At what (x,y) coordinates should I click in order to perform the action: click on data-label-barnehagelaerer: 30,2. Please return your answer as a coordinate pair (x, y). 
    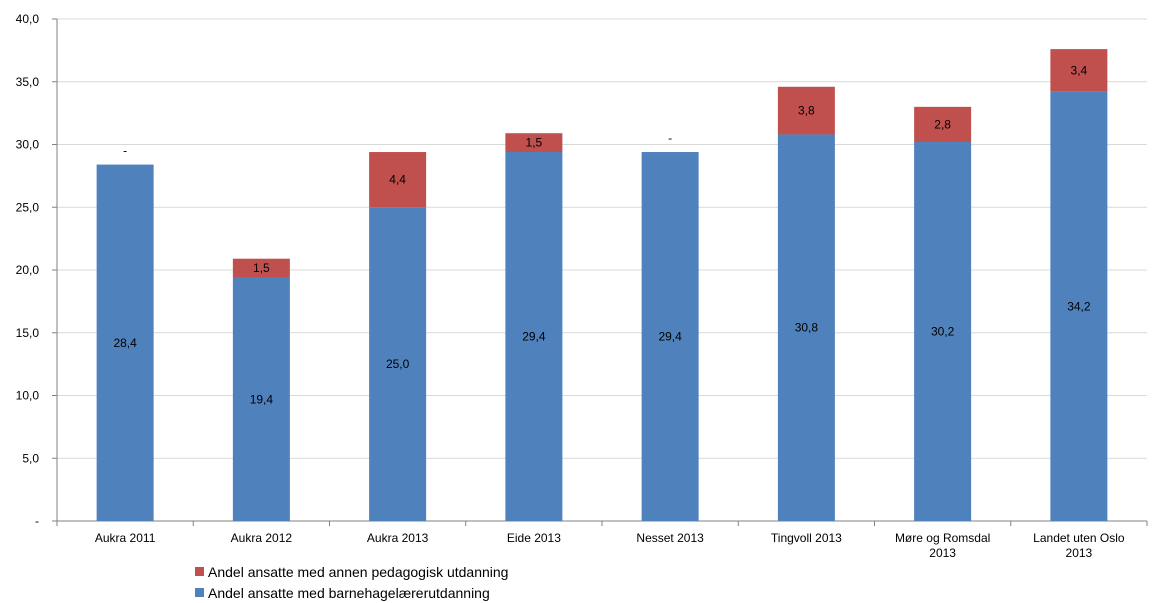
    Looking at the image, I should click on (943, 331).